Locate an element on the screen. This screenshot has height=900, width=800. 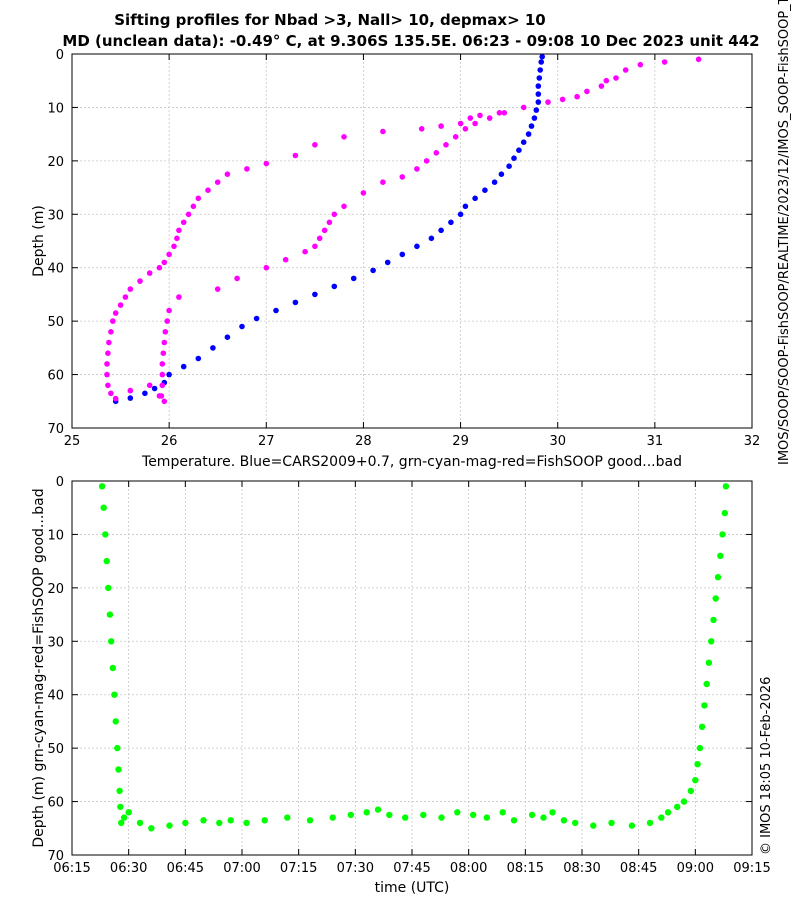
x-tick-label: 08:45 is located at coordinates (638, 868).